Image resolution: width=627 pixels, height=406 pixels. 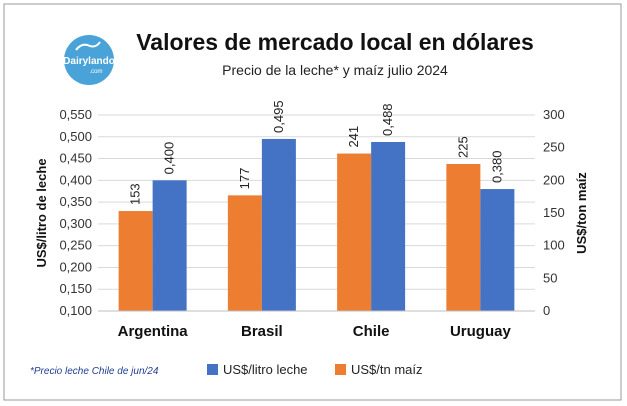 I want to click on footnote: *Precio leche Chile de jun/24, so click(x=94, y=371).